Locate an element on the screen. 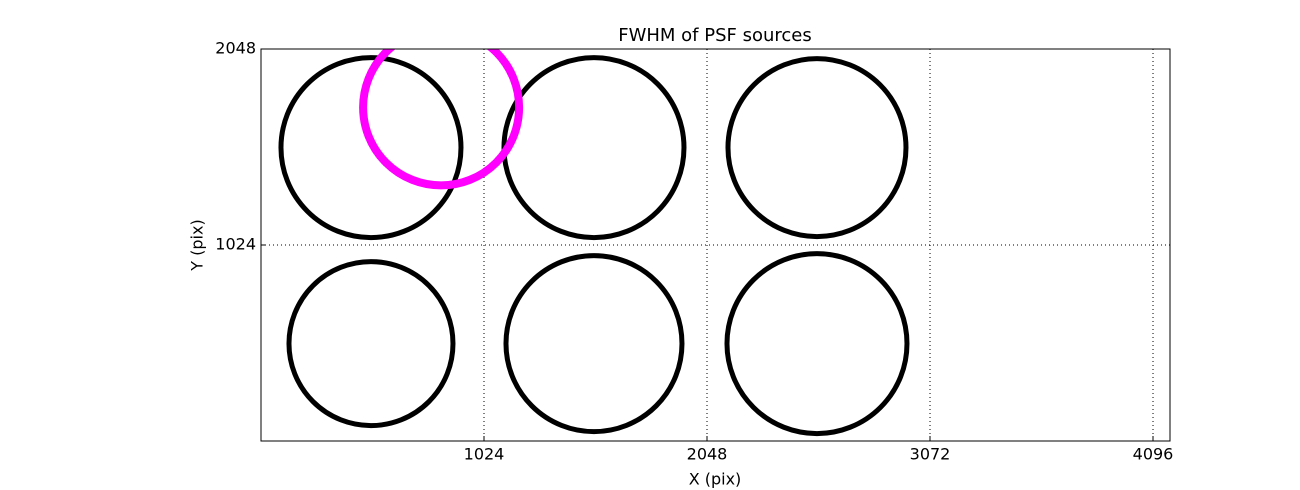  x-tick-label: 3072 is located at coordinates (930, 454).